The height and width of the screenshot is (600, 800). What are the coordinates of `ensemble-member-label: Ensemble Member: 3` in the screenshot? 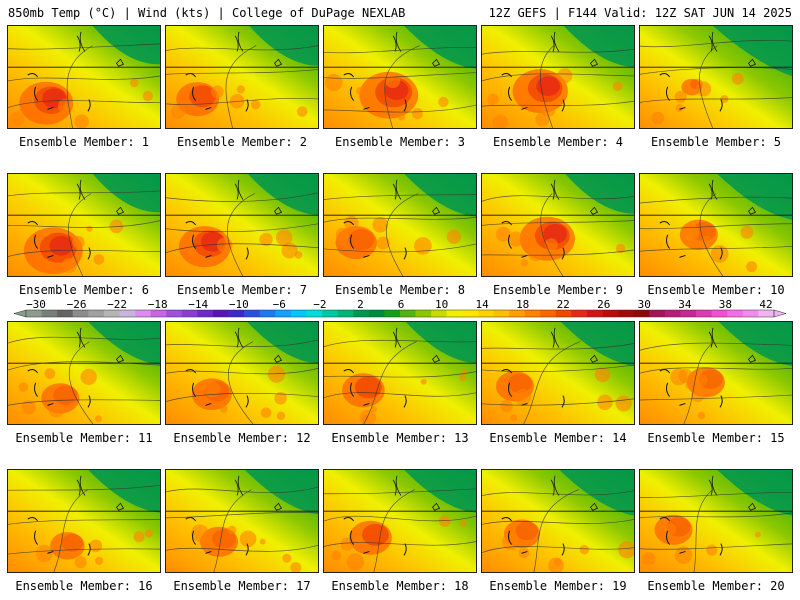 It's located at (400, 142).